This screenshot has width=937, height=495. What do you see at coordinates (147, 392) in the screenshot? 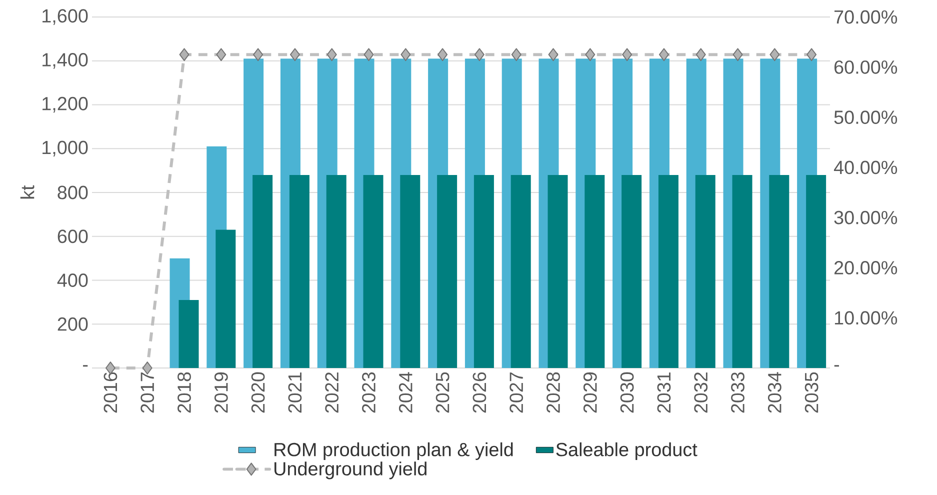
I see `x-tick-label: 2017` at bounding box center [147, 392].